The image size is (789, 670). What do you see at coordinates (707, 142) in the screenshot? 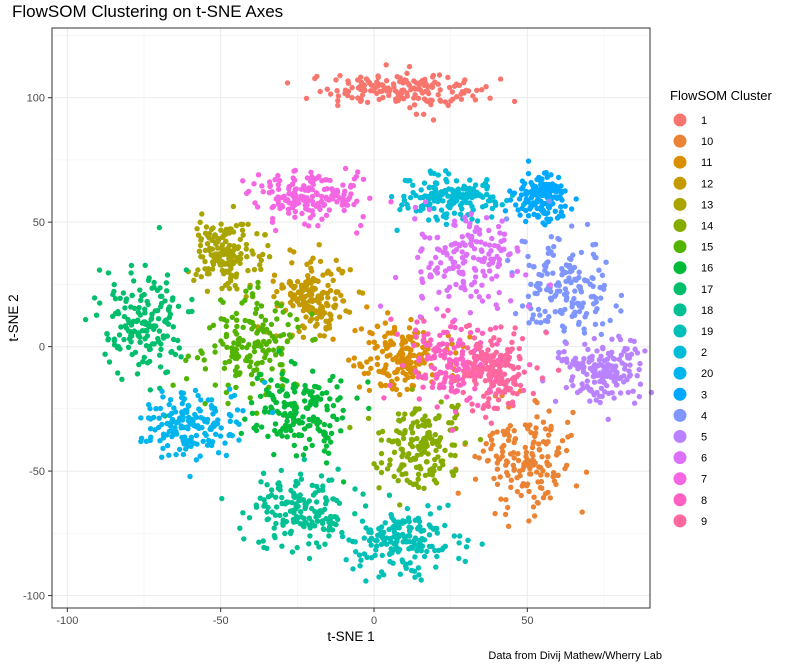
I see `legend-label: 10` at bounding box center [707, 142].